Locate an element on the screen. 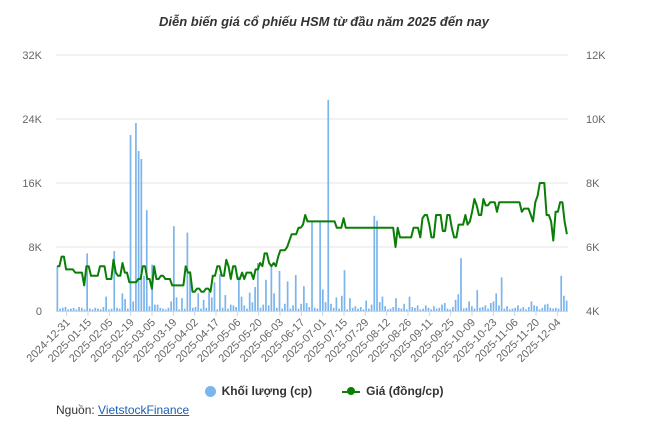 This screenshot has width=648, height=433. source-link: VietstockFinance is located at coordinates (144, 410).